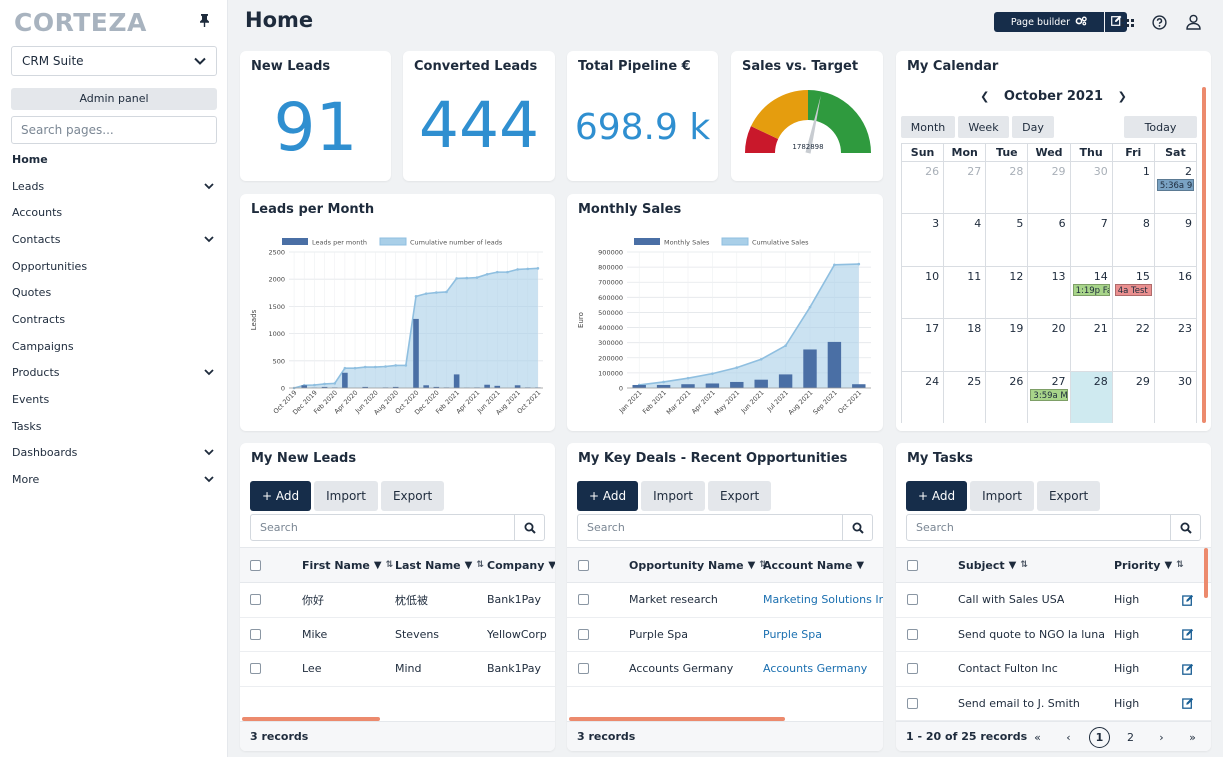 Image resolution: width=1223 pixels, height=757 pixels. What do you see at coordinates (114, 292) in the screenshot?
I see `sidebar-item-quotes: Quotes` at bounding box center [114, 292].